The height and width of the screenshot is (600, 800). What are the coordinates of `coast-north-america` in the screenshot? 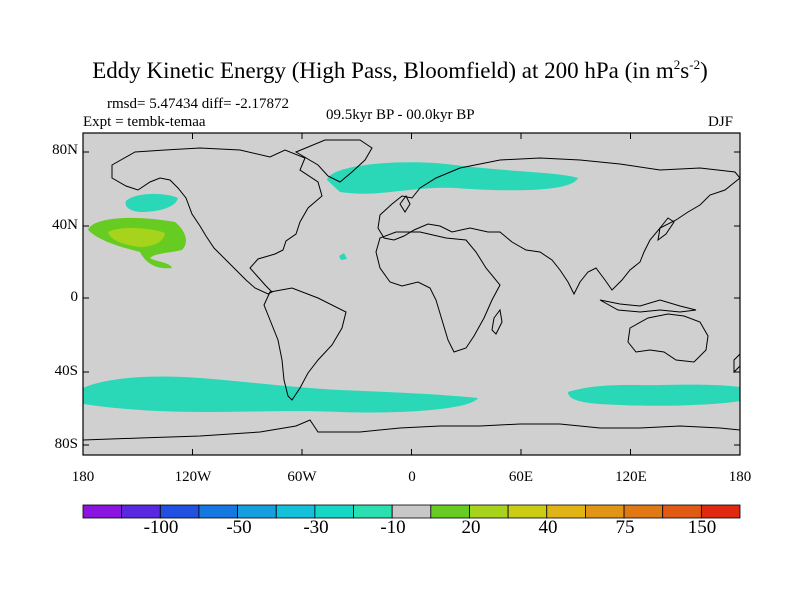 It's located at (217, 221).